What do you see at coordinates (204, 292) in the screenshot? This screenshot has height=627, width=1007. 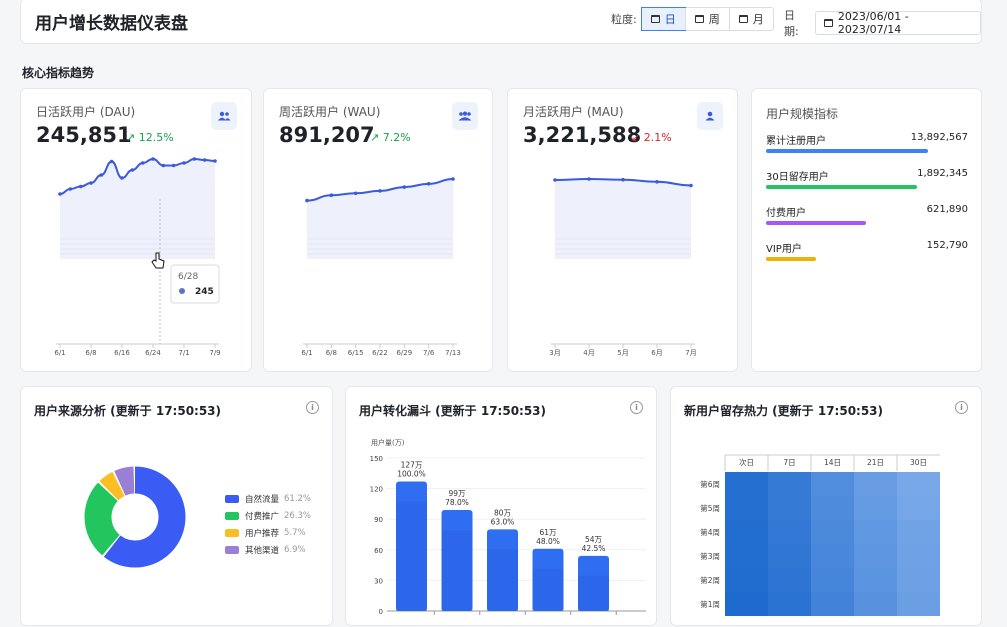 I see `tooltip-value: 245` at bounding box center [204, 292].